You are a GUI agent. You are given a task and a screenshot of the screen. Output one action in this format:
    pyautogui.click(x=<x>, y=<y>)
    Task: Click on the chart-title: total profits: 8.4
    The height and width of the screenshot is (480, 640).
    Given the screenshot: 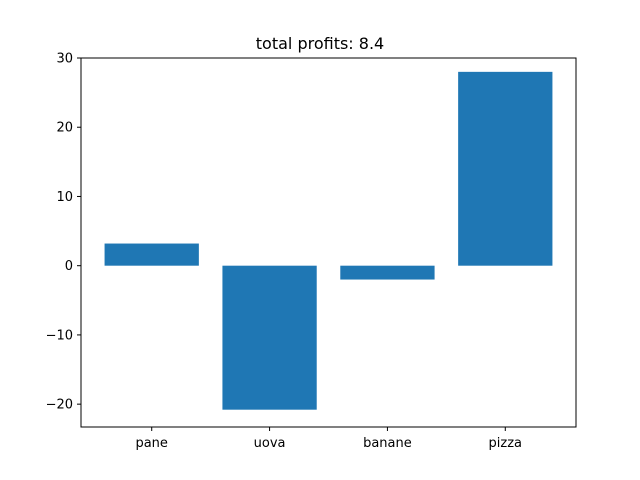 What is the action you would take?
    pyautogui.click(x=320, y=43)
    